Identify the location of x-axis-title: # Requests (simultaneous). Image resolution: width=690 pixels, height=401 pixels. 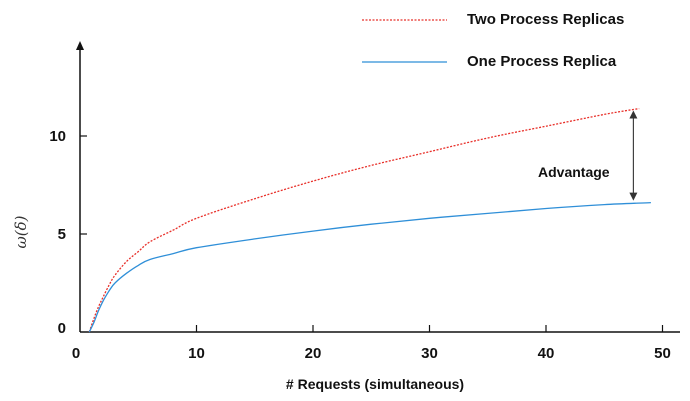
(375, 384).